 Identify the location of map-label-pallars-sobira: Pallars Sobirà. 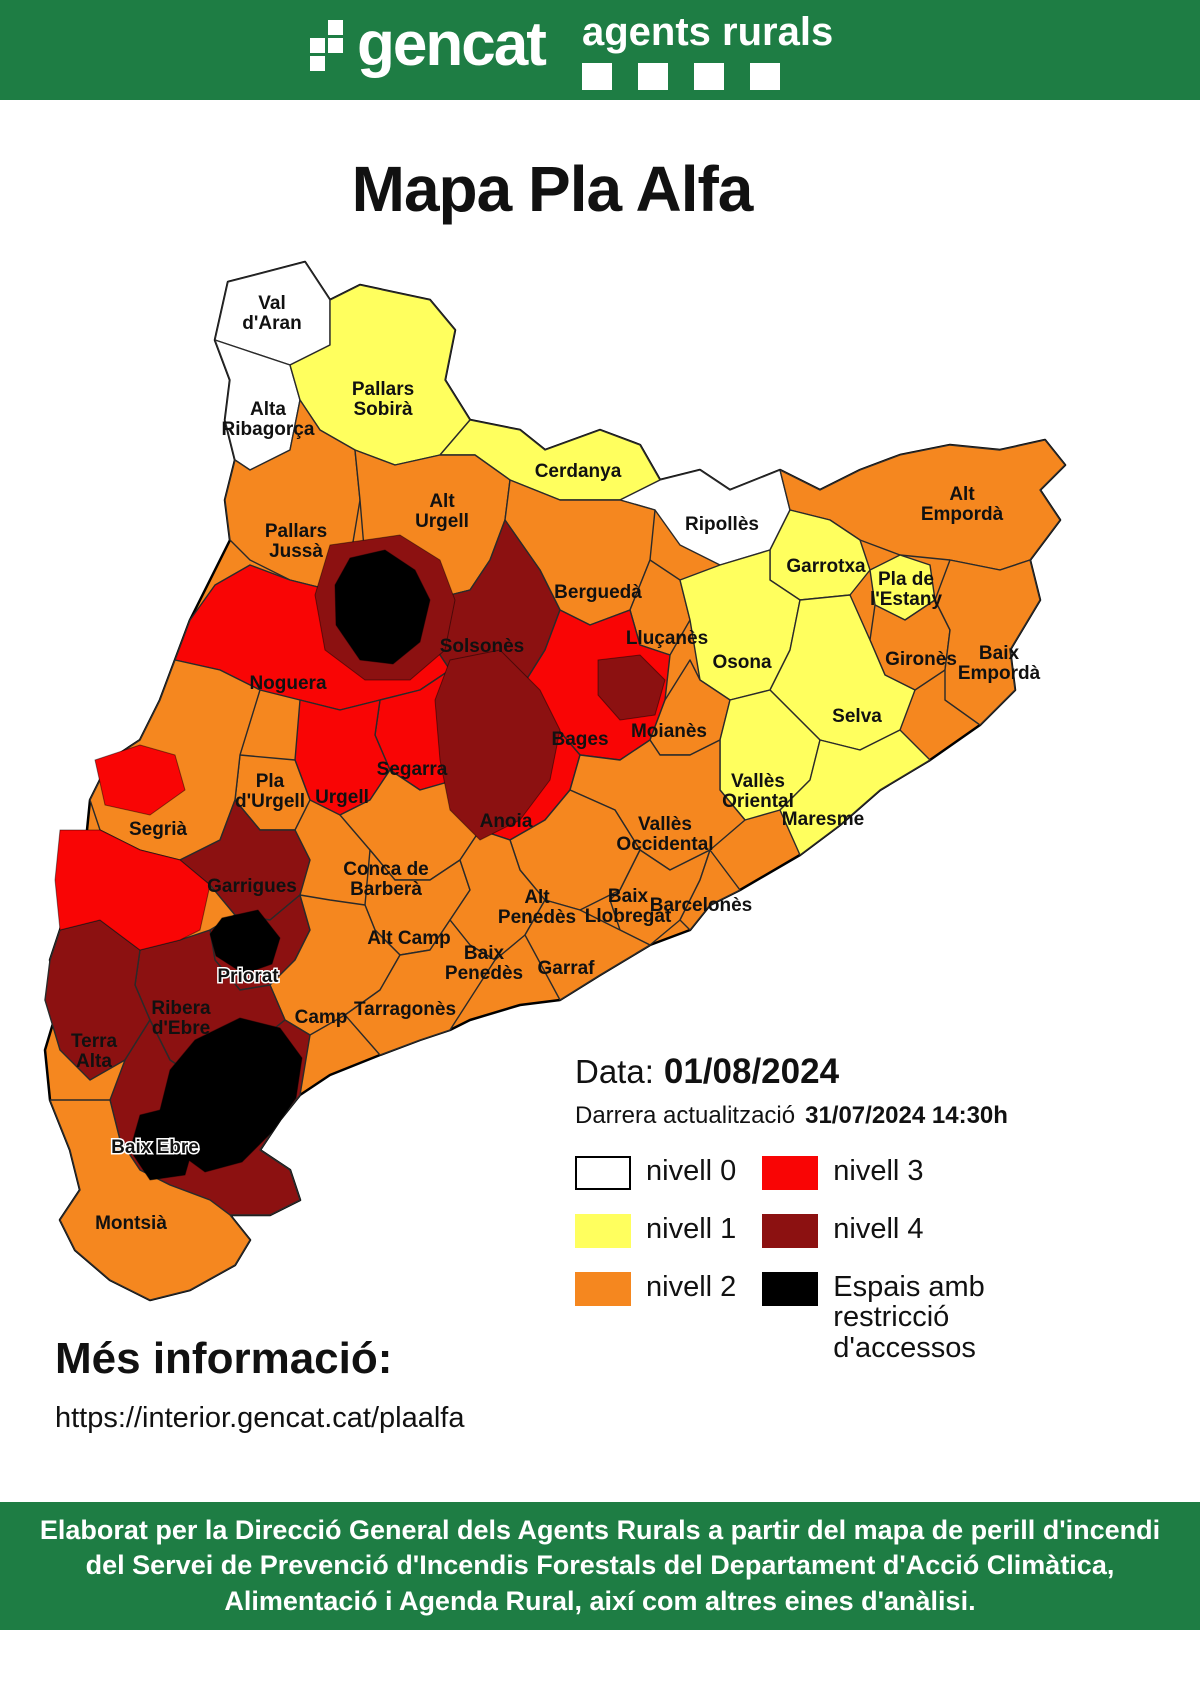
(383, 399).